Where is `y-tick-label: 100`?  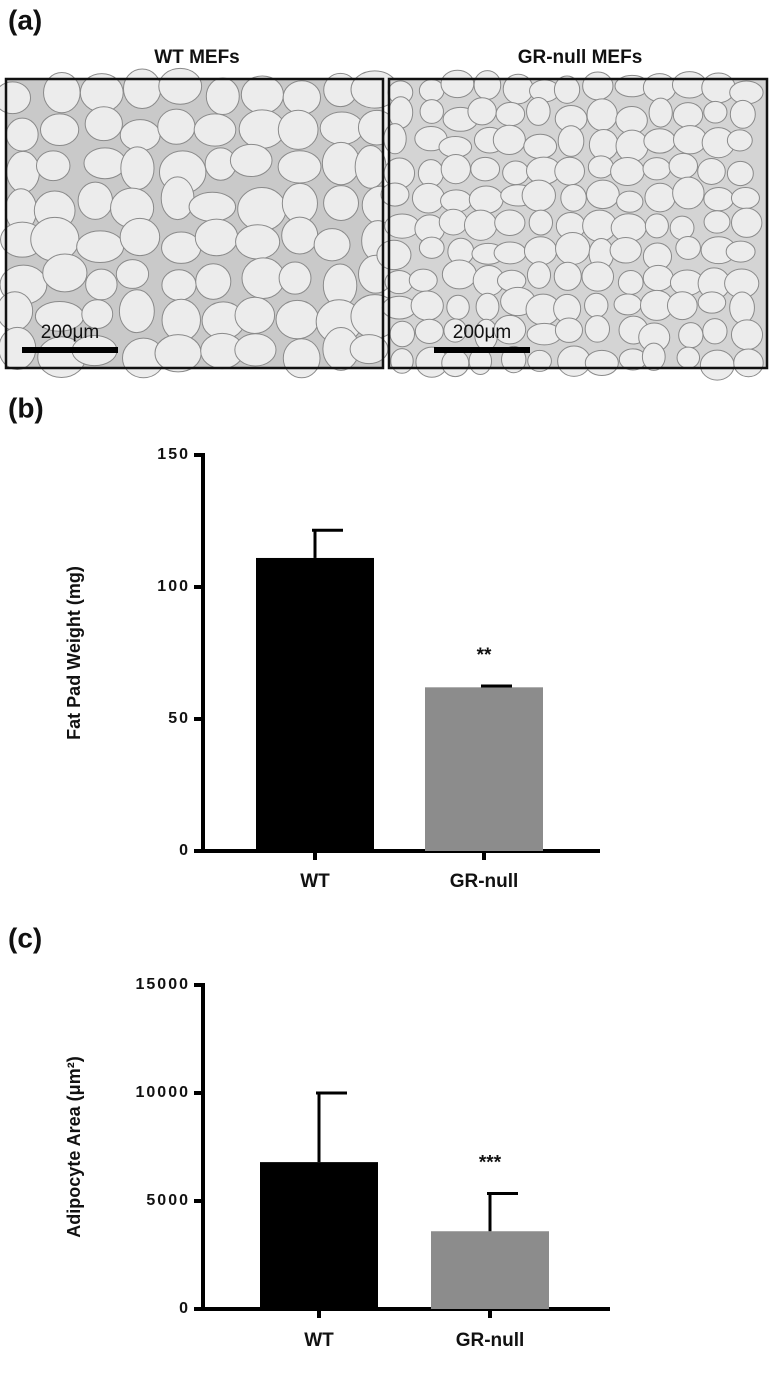 y-tick-label: 100 is located at coordinates (173, 586).